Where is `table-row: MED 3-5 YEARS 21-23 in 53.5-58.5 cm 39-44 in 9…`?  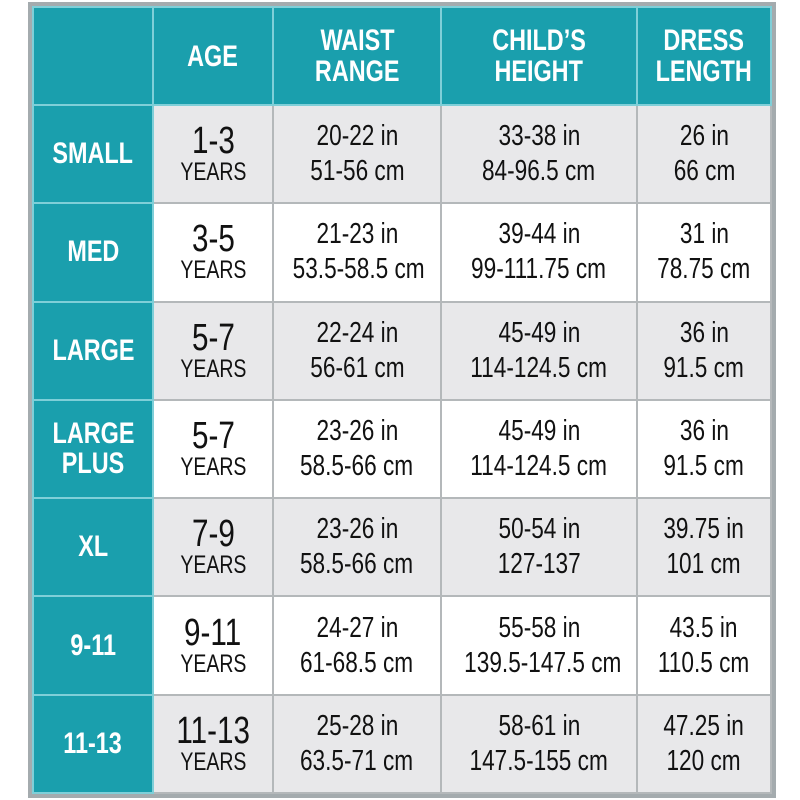 table-row: MED 3-5 YEARS 21-23 in 53.5-58.5 cm 39-44 in 9… is located at coordinates (402, 252).